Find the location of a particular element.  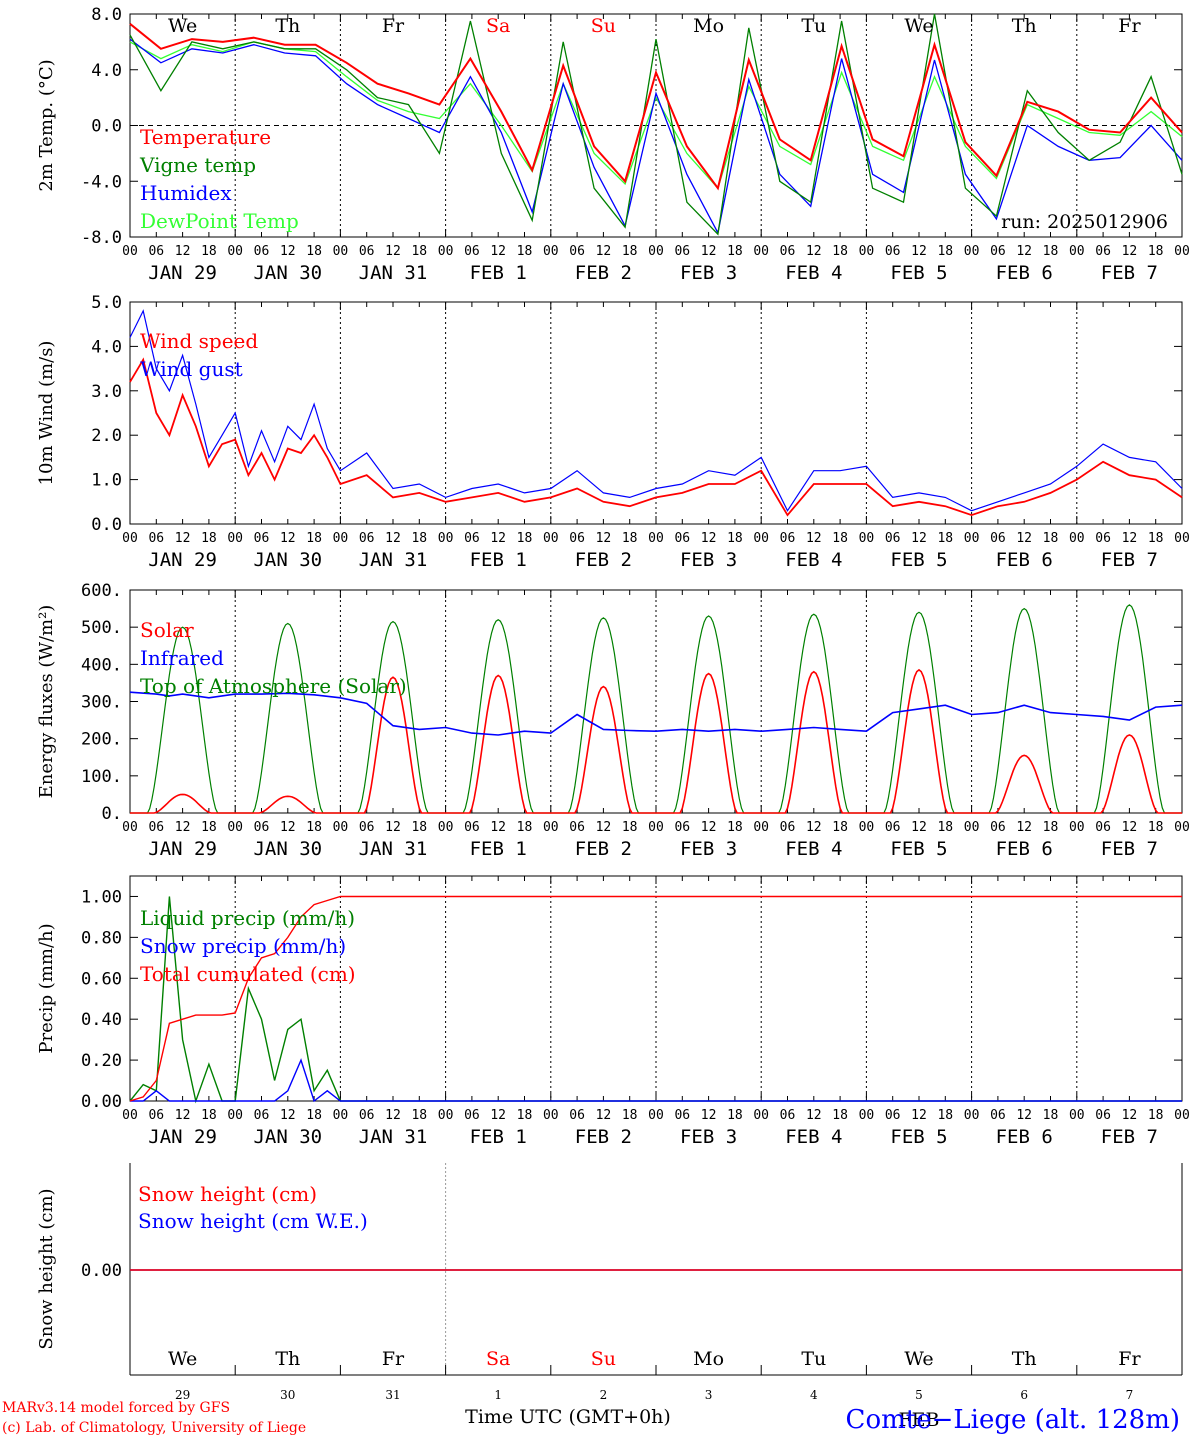

y-axis-label: 2m Temp. (°C) is located at coordinates (46, 125).